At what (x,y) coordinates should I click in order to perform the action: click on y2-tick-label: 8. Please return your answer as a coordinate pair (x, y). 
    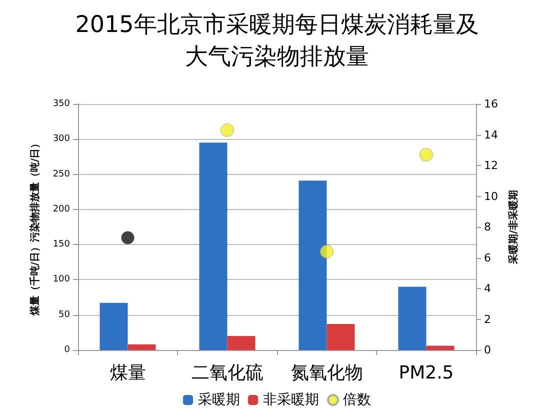
    Looking at the image, I should click on (487, 227).